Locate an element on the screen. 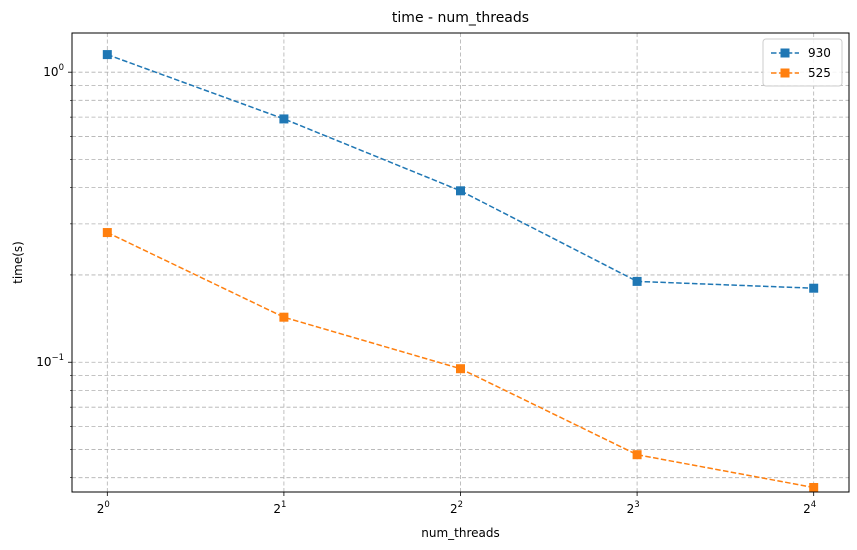 Image resolution: width=857 pixels, height=550 pixels. y-tick-label: 10−1 is located at coordinates (50, 361).